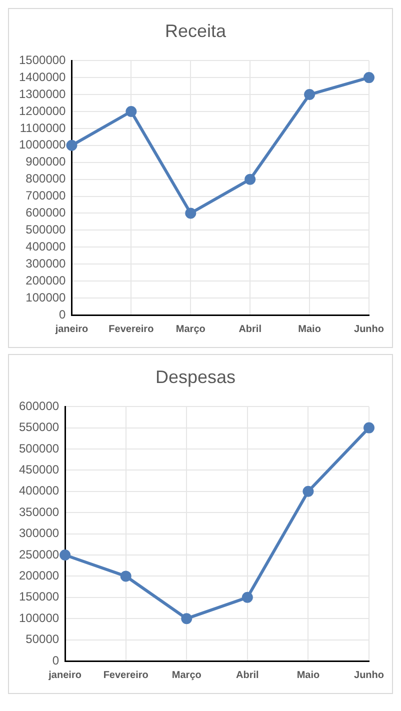 This screenshot has width=401, height=711. Describe the element at coordinates (39, 511) in the screenshot. I see `y-tick-label: 350000` at that location.